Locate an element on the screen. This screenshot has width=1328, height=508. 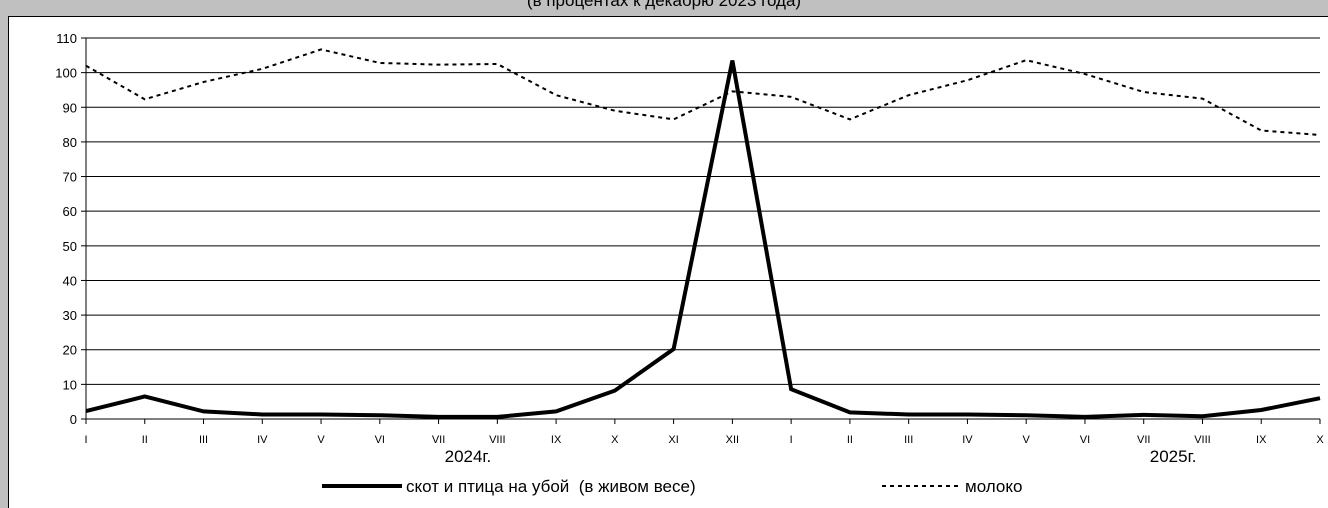
y-tick-label: 100 is located at coordinates (66, 73).